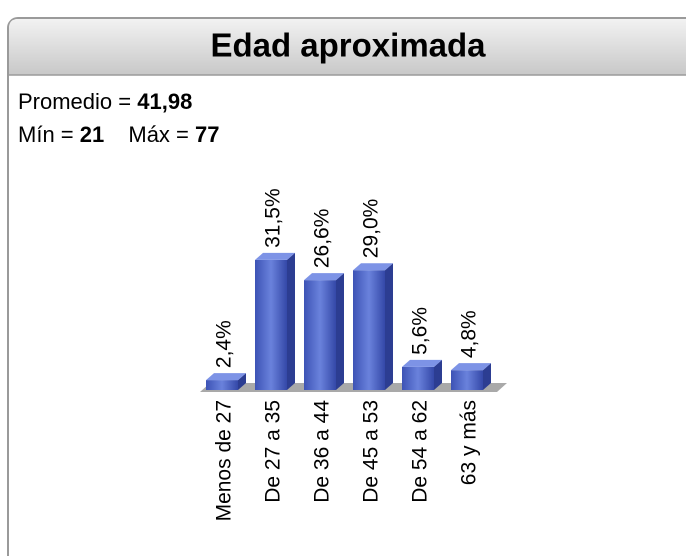 The height and width of the screenshot is (556, 686). Describe the element at coordinates (92, 134) in the screenshot. I see `stat-value: 21` at that location.